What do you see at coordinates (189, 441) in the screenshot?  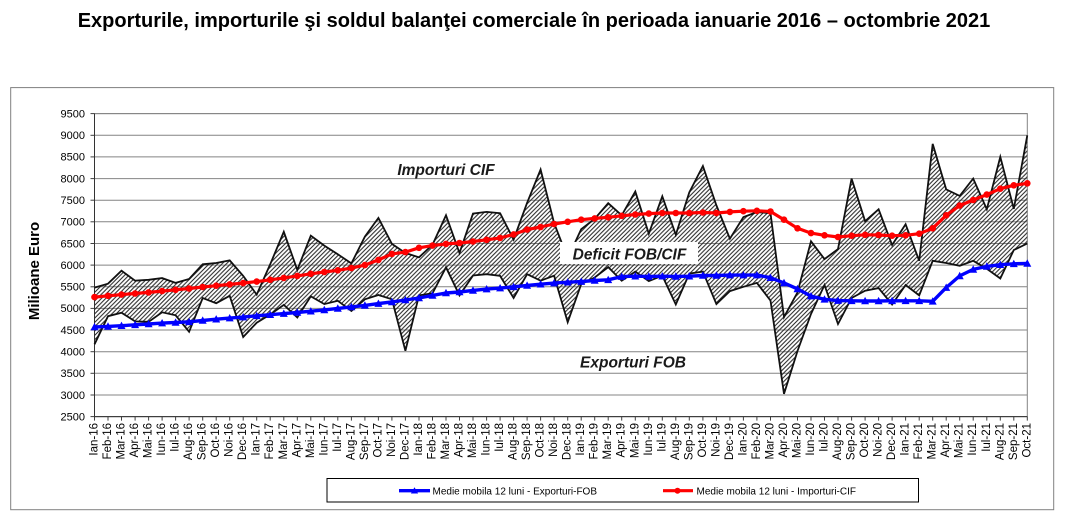 I see `svg-text: Aug-16` at bounding box center [189, 441].